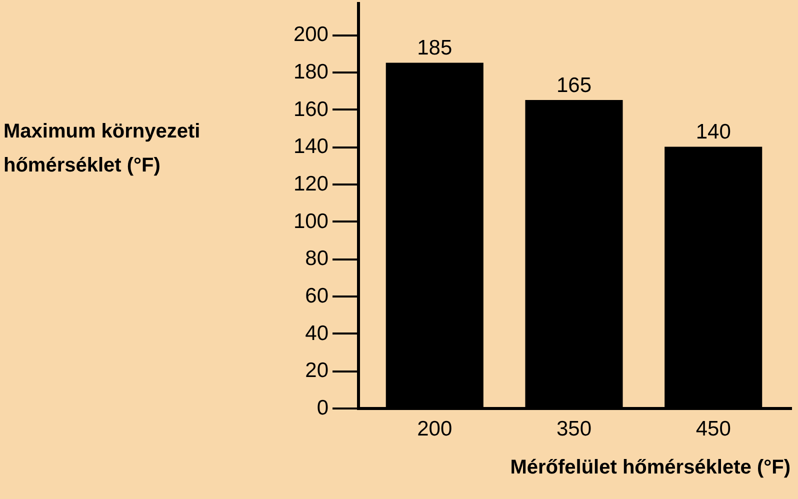  I want to click on y-tick-label: 100, so click(310, 221).